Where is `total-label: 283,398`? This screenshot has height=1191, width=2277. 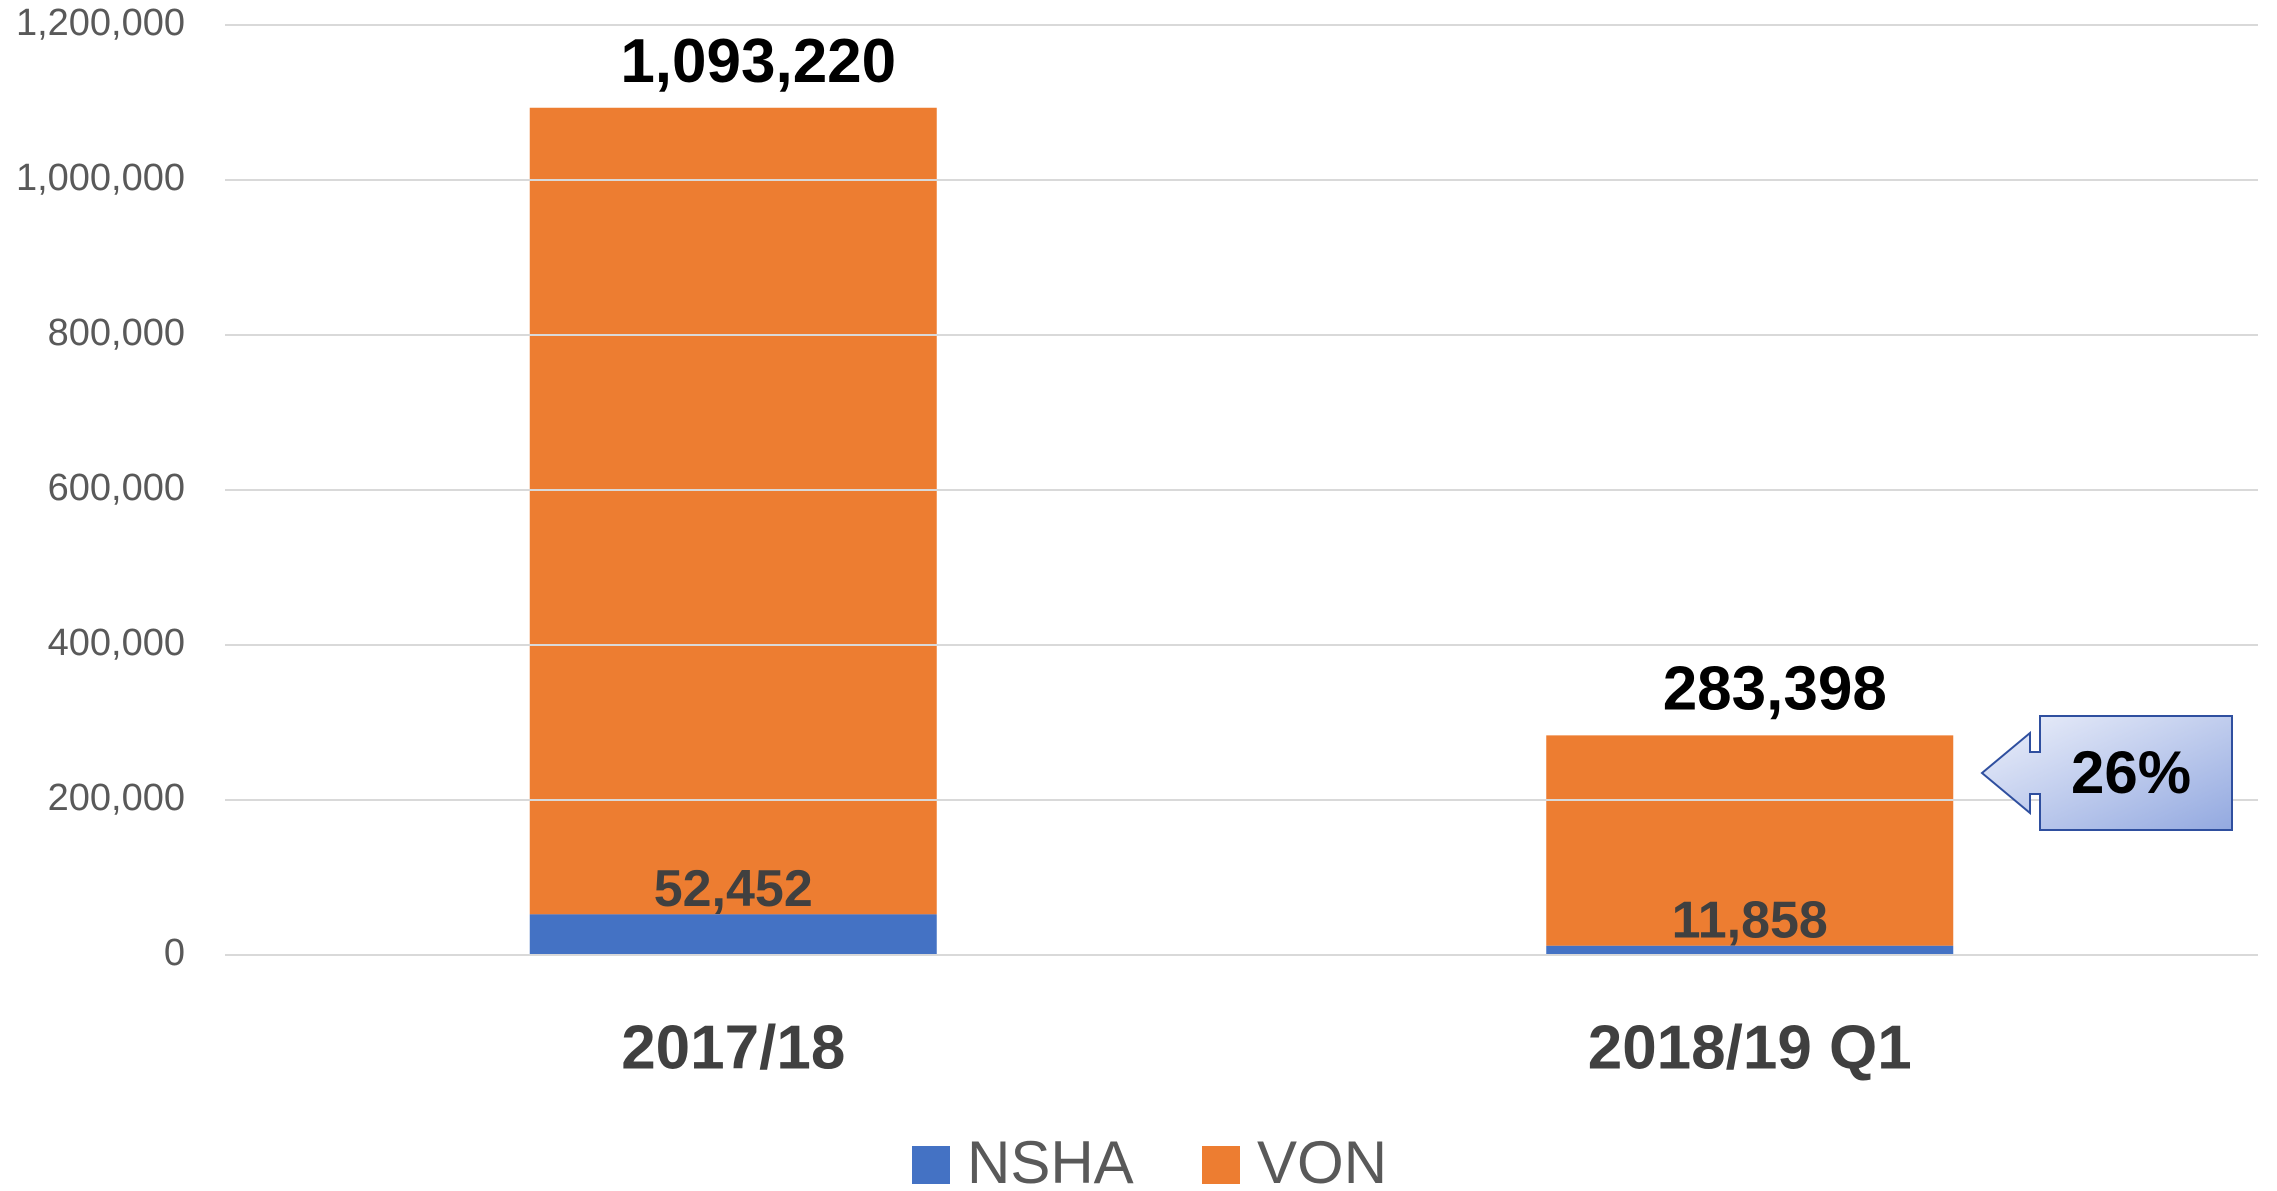 total-label: 283,398 is located at coordinates (1775, 689).